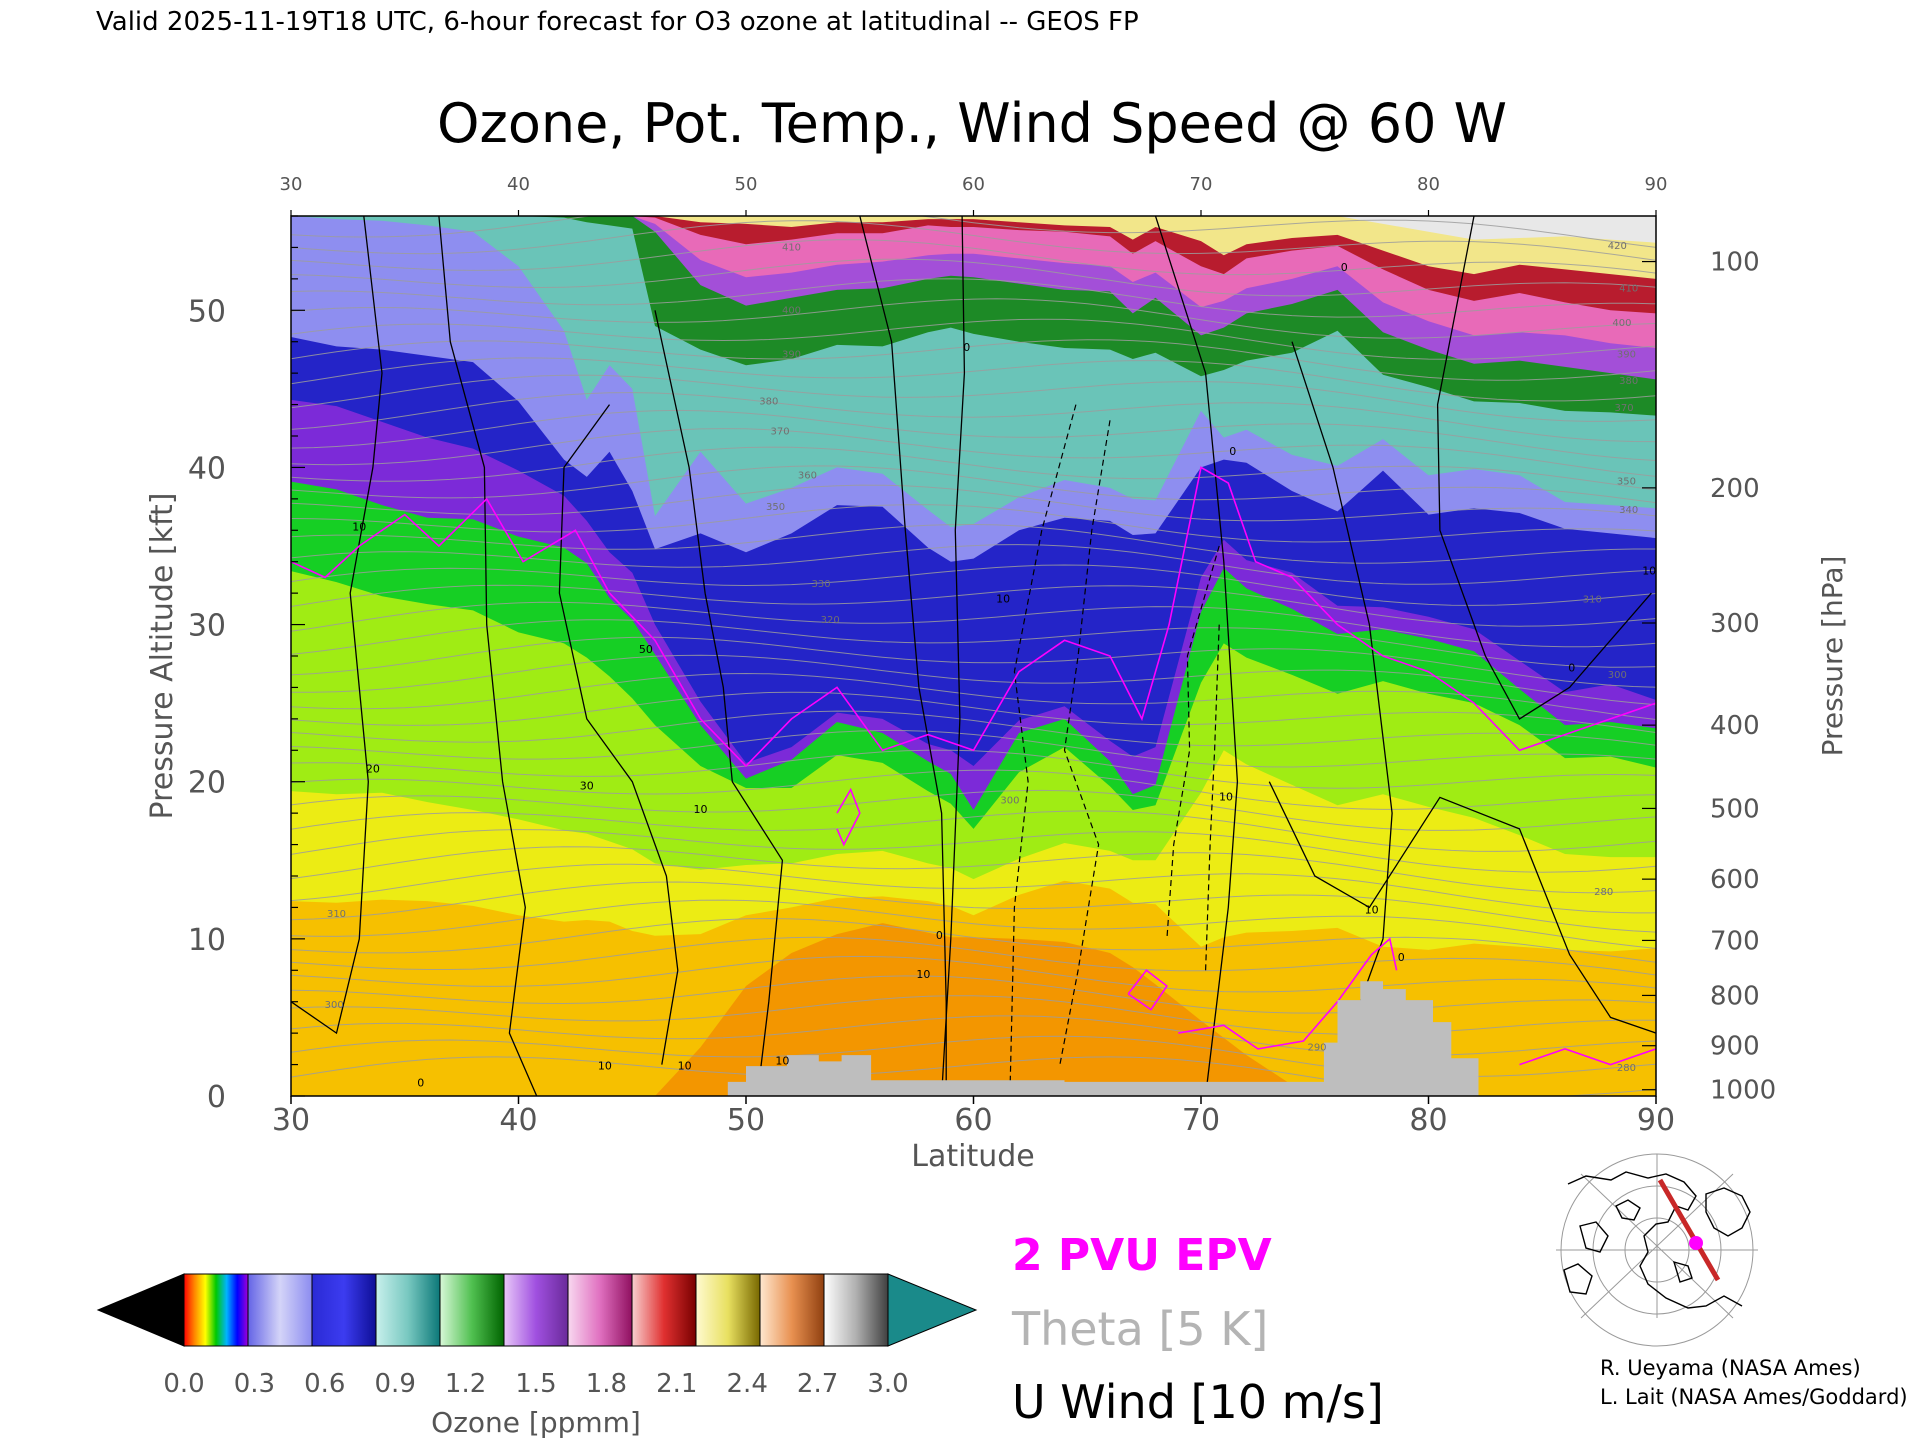  I want to click on theta-label: 340, so click(1628, 510).